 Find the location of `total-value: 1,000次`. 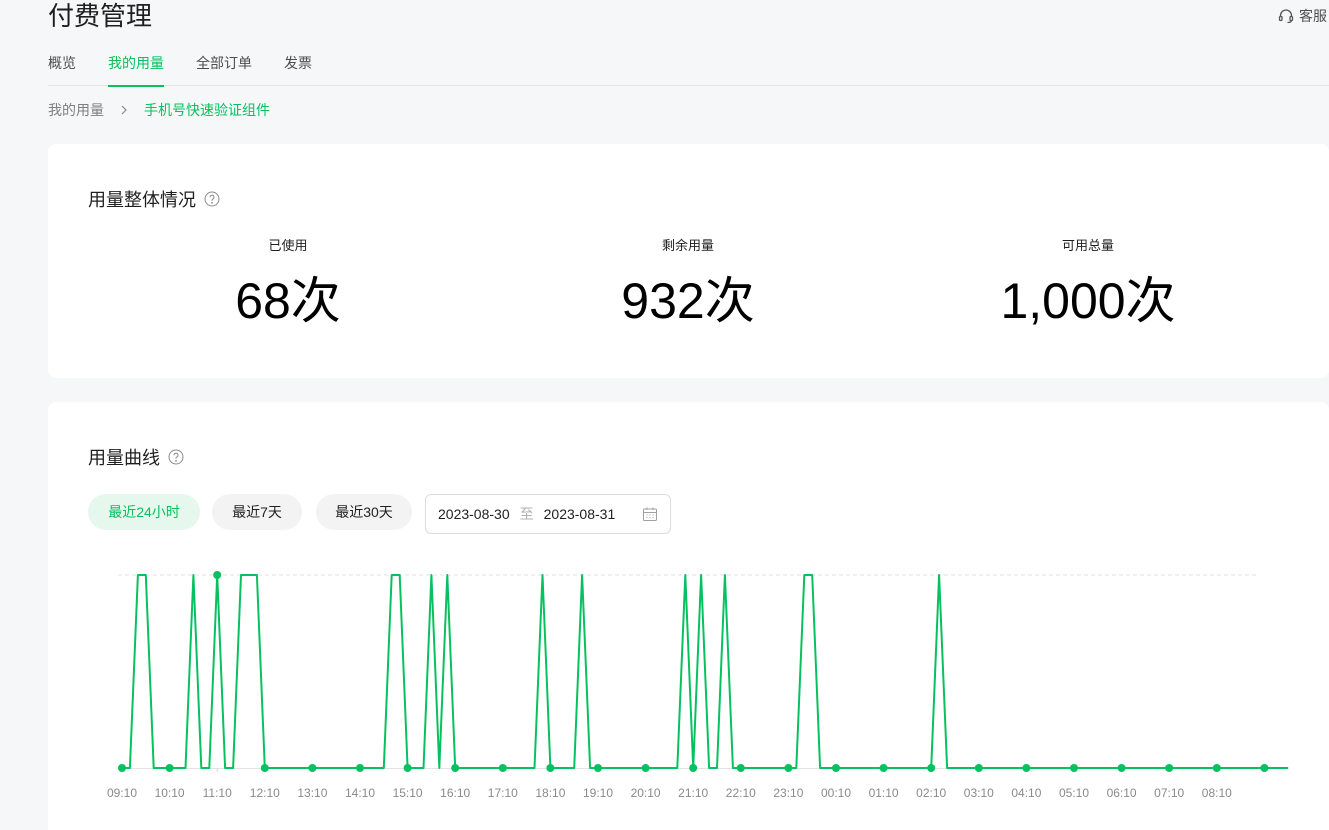

total-value: 1,000次 is located at coordinates (1088, 301).